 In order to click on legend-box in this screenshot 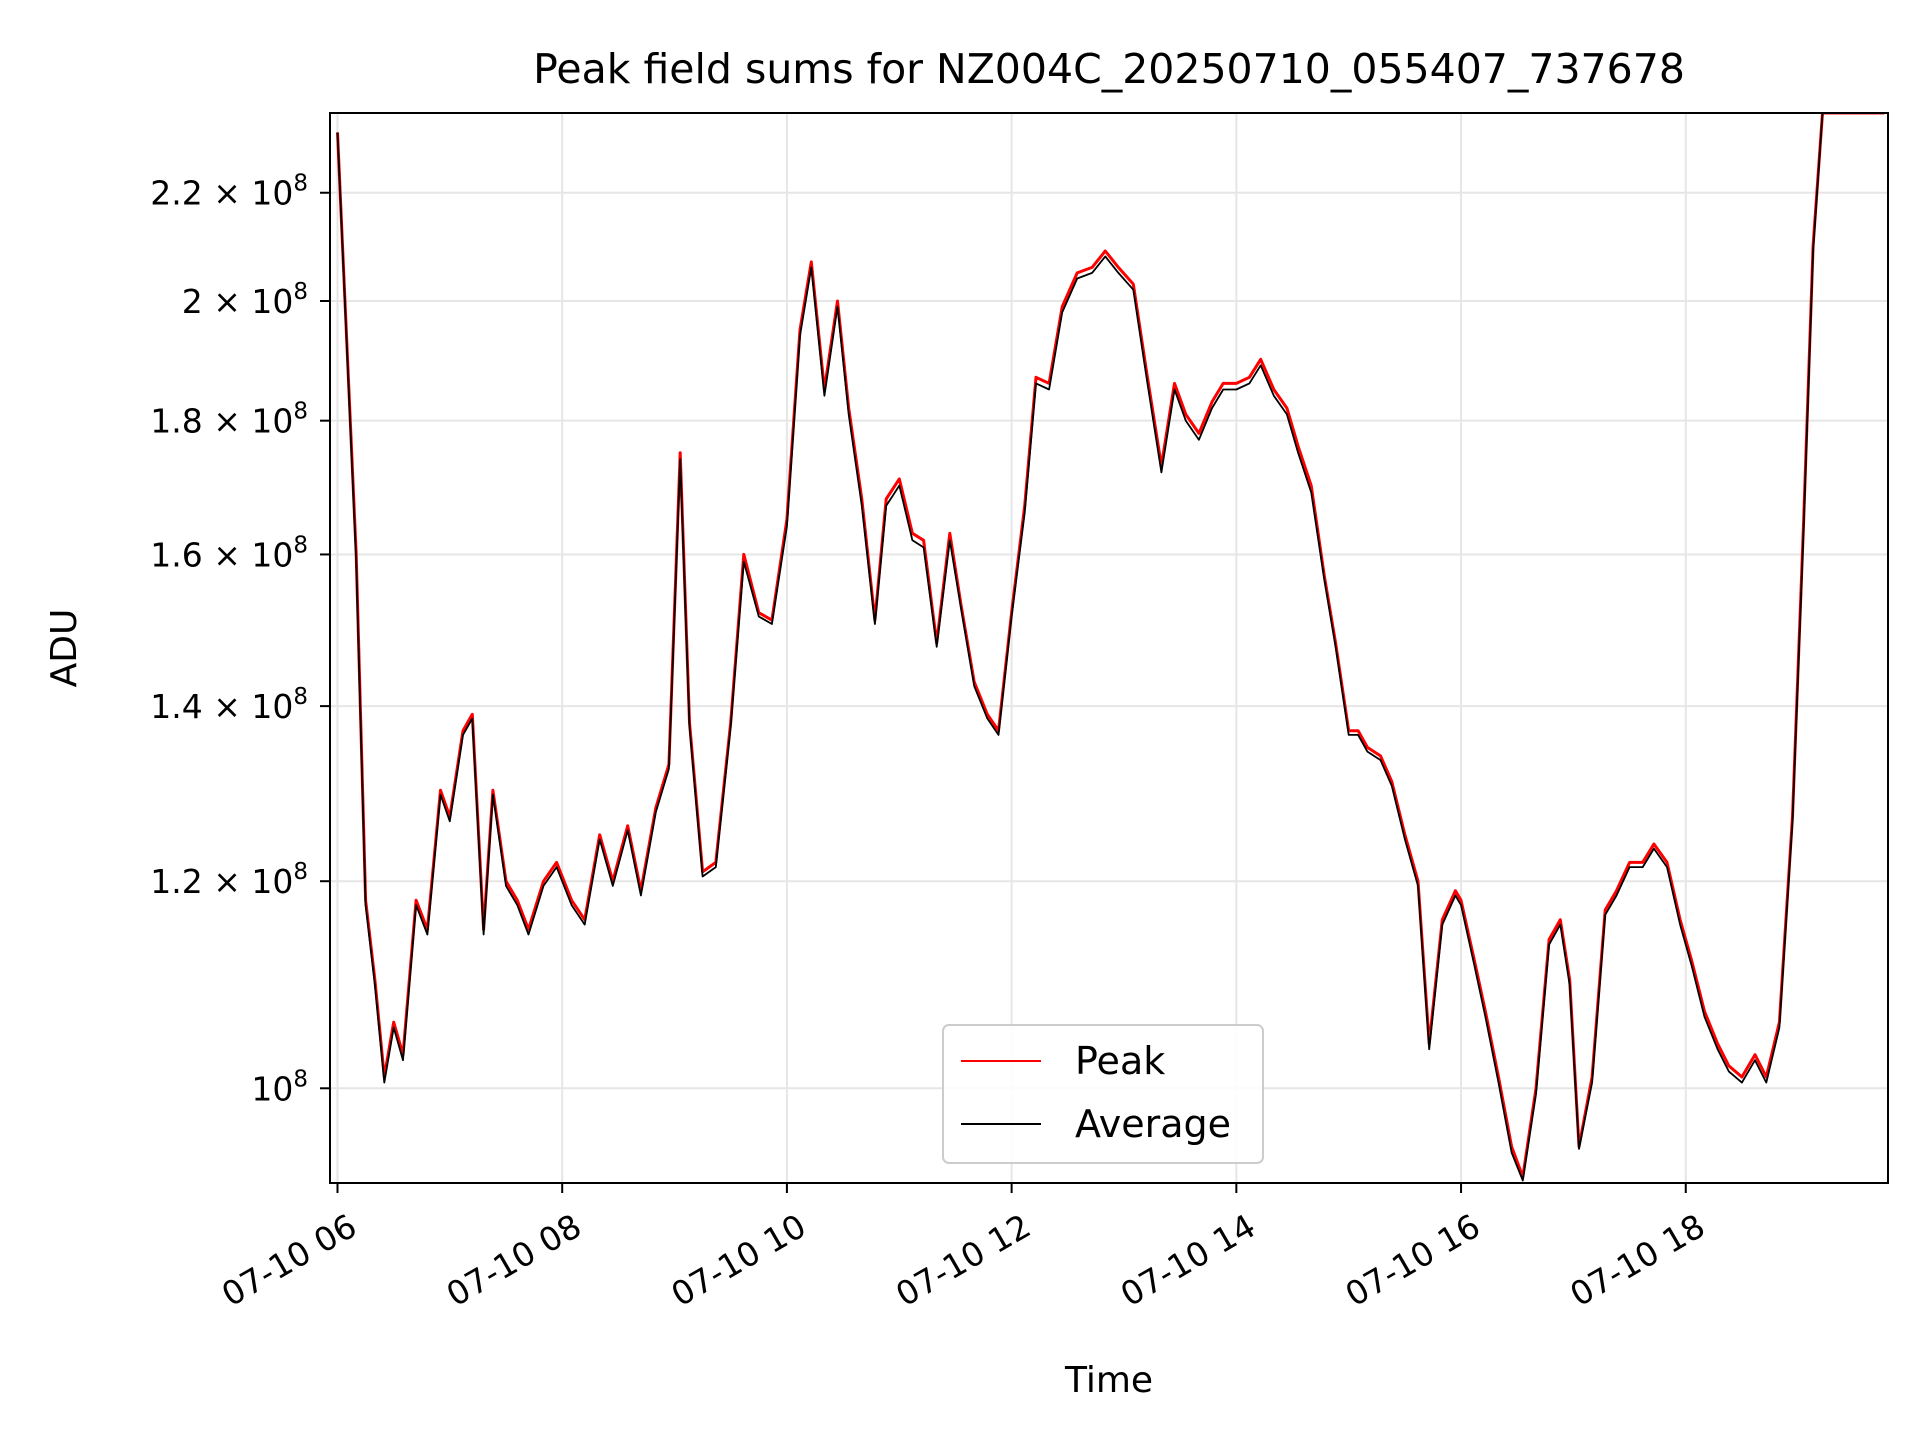, I will do `click(1103, 1094)`.